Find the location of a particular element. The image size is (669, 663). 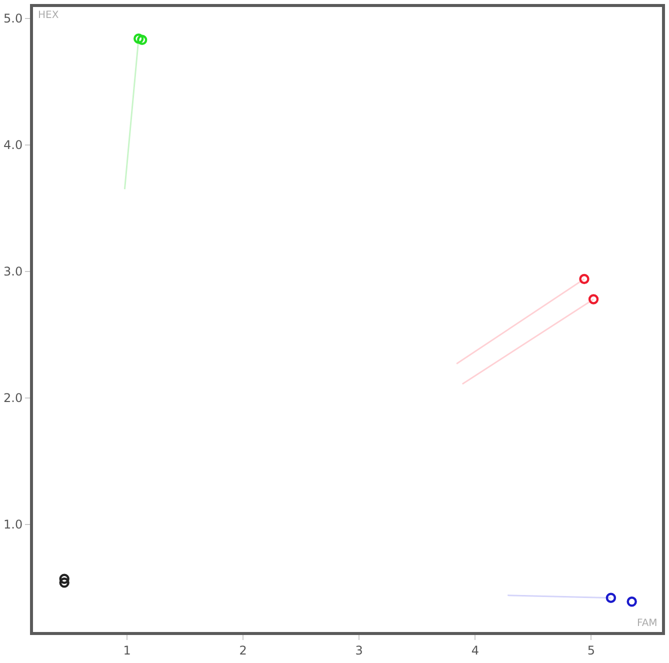

y-tick-label: 5.0 is located at coordinates (13, 19).